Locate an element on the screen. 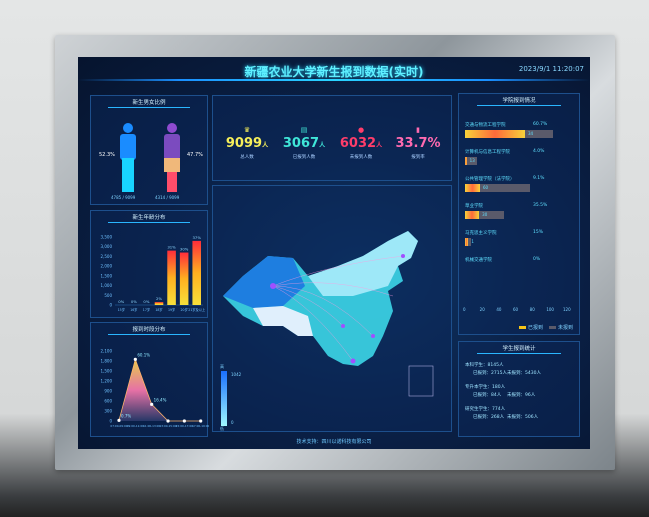 The height and width of the screenshot is (517, 649). data-label: 16.4% is located at coordinates (160, 399).